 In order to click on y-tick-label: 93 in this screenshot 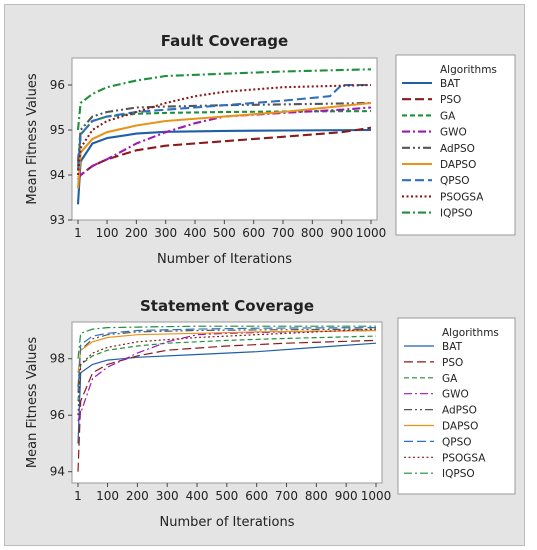, I will do `click(57, 220)`.